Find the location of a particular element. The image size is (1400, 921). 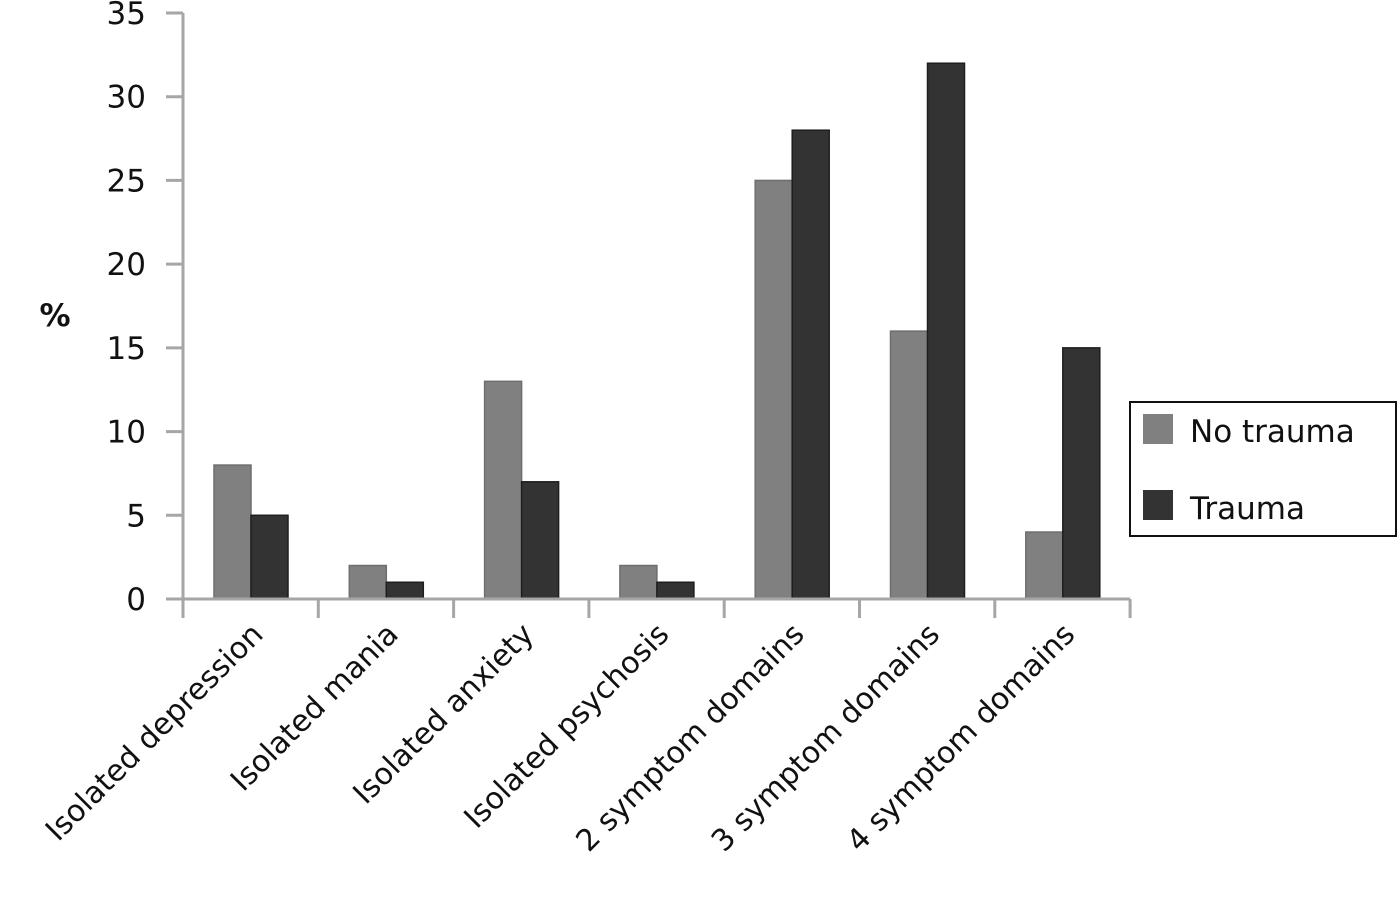

x-category-label-isolated-depression: Isolated depression is located at coordinates (154, 732).